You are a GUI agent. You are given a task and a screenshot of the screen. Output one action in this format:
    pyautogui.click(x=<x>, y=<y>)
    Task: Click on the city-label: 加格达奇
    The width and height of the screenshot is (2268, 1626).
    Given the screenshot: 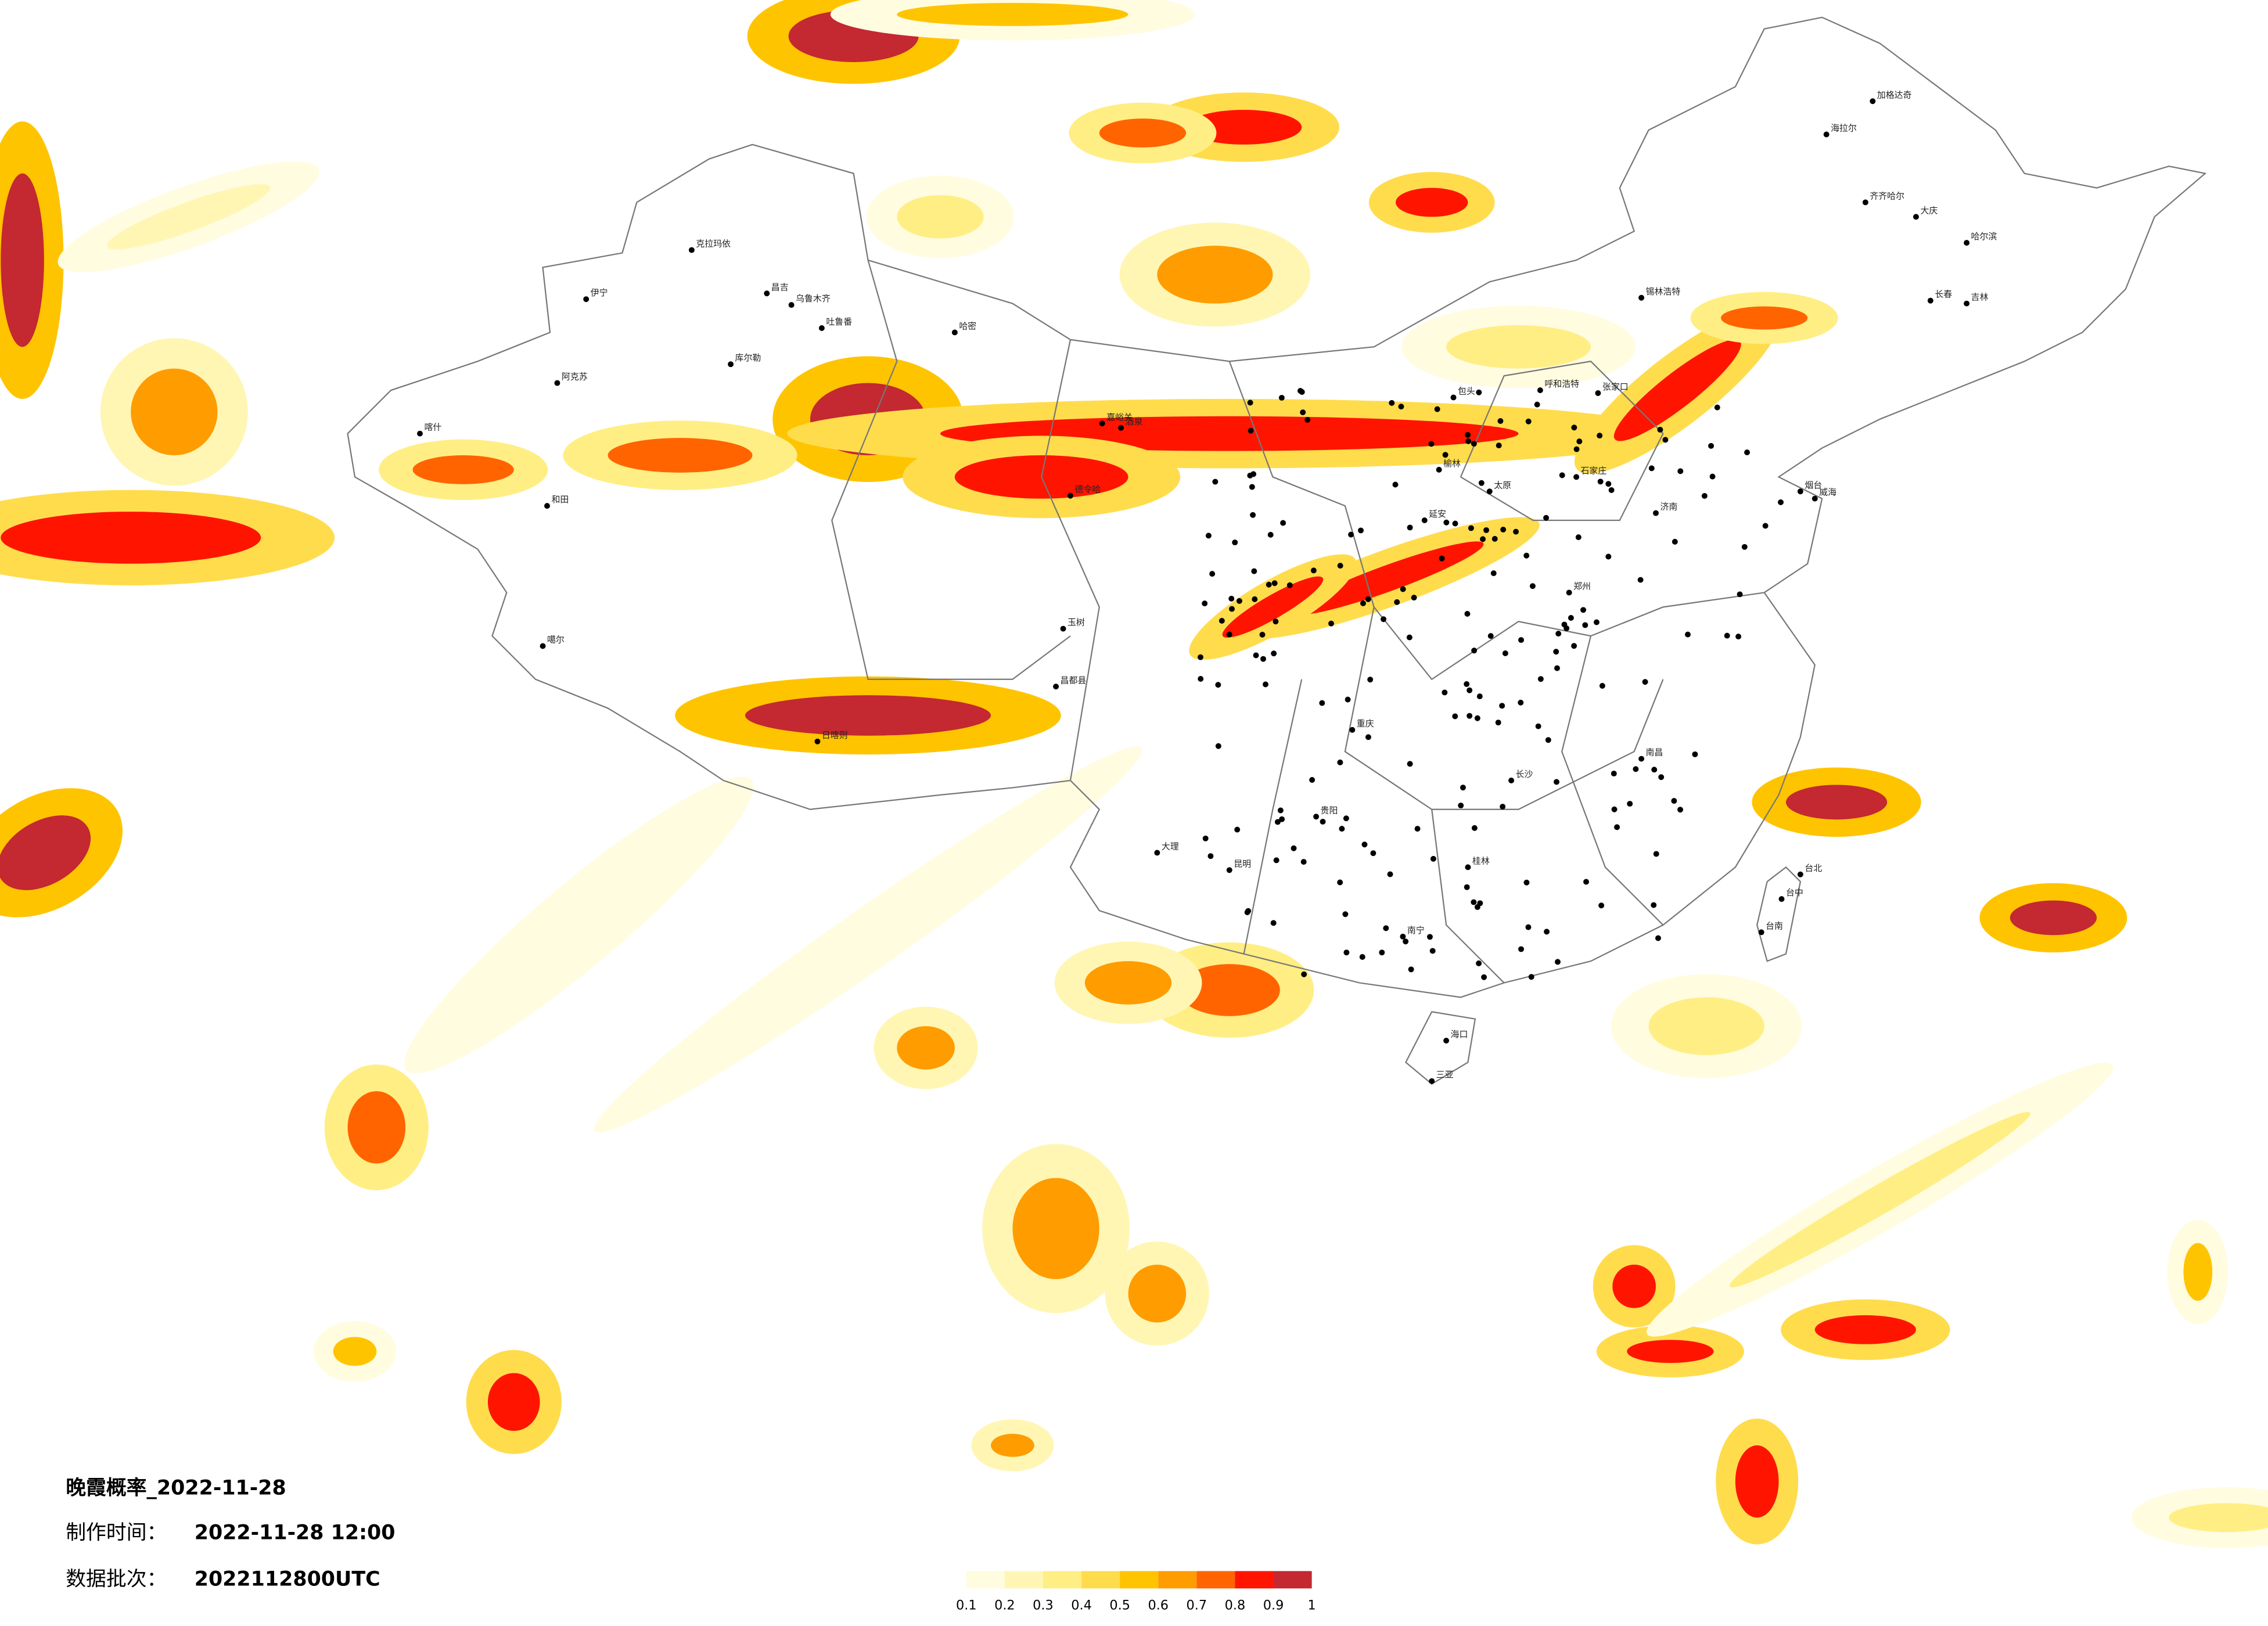 What is the action you would take?
    pyautogui.click(x=1894, y=94)
    